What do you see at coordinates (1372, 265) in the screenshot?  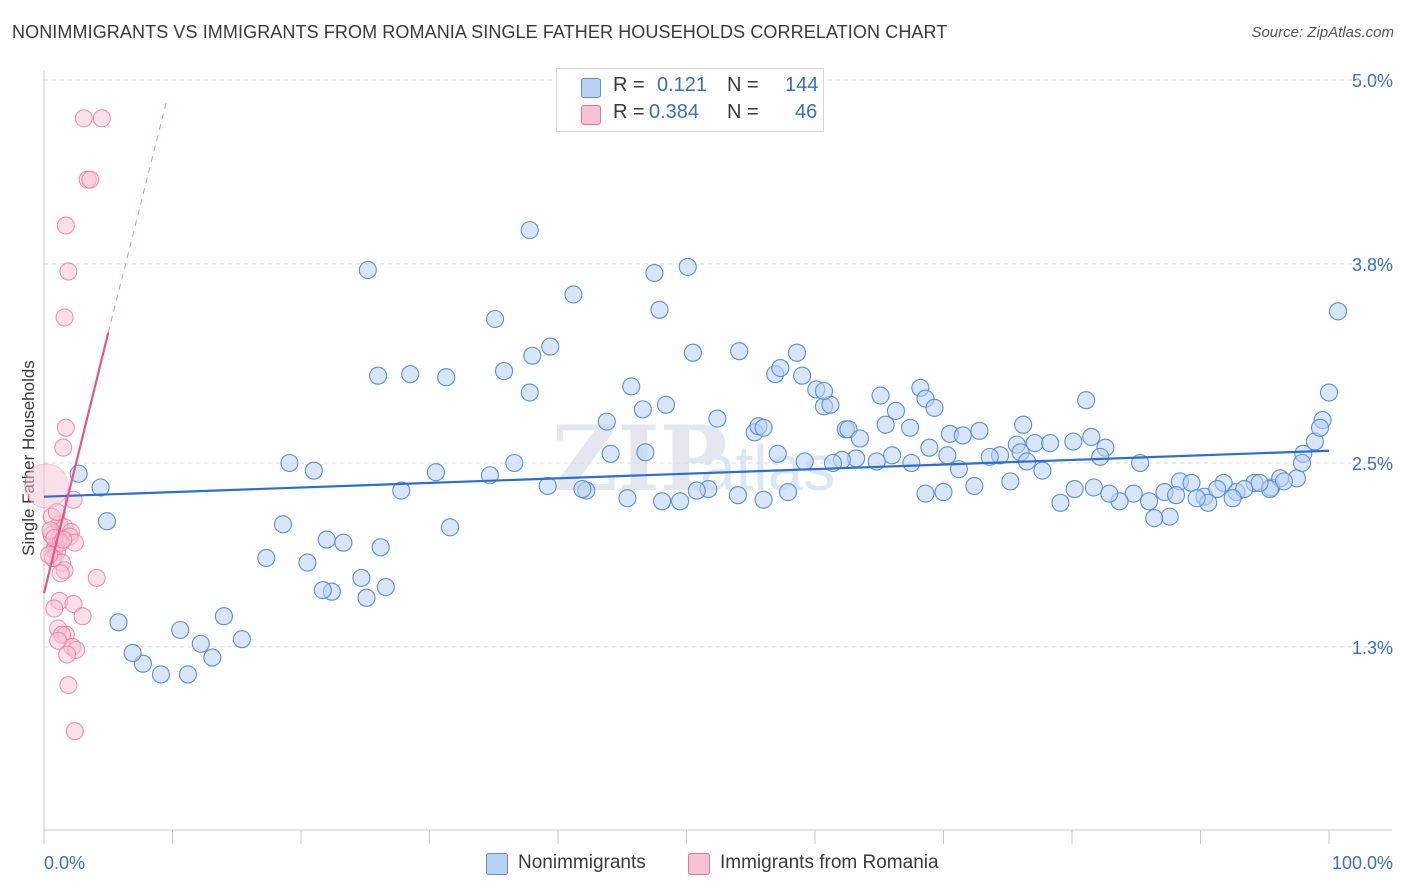 I see `y-tick-label: 3.8%` at bounding box center [1372, 265].